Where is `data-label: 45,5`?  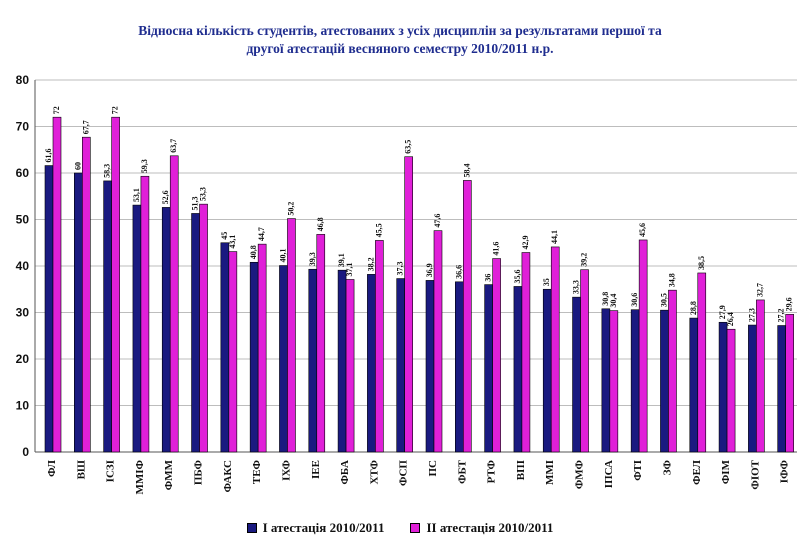
data-label: 45,5 is located at coordinates (378, 230).